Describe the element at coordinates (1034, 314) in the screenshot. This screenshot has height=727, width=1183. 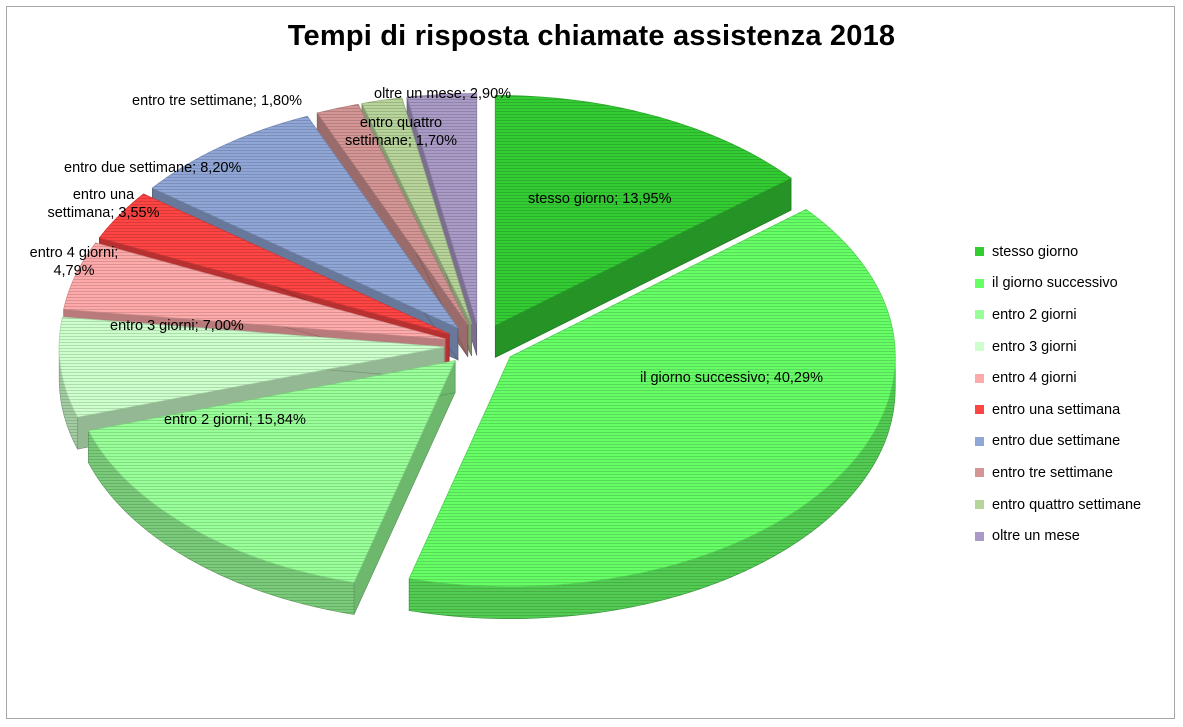
I see `legend-label: entro 2 giorni` at that location.